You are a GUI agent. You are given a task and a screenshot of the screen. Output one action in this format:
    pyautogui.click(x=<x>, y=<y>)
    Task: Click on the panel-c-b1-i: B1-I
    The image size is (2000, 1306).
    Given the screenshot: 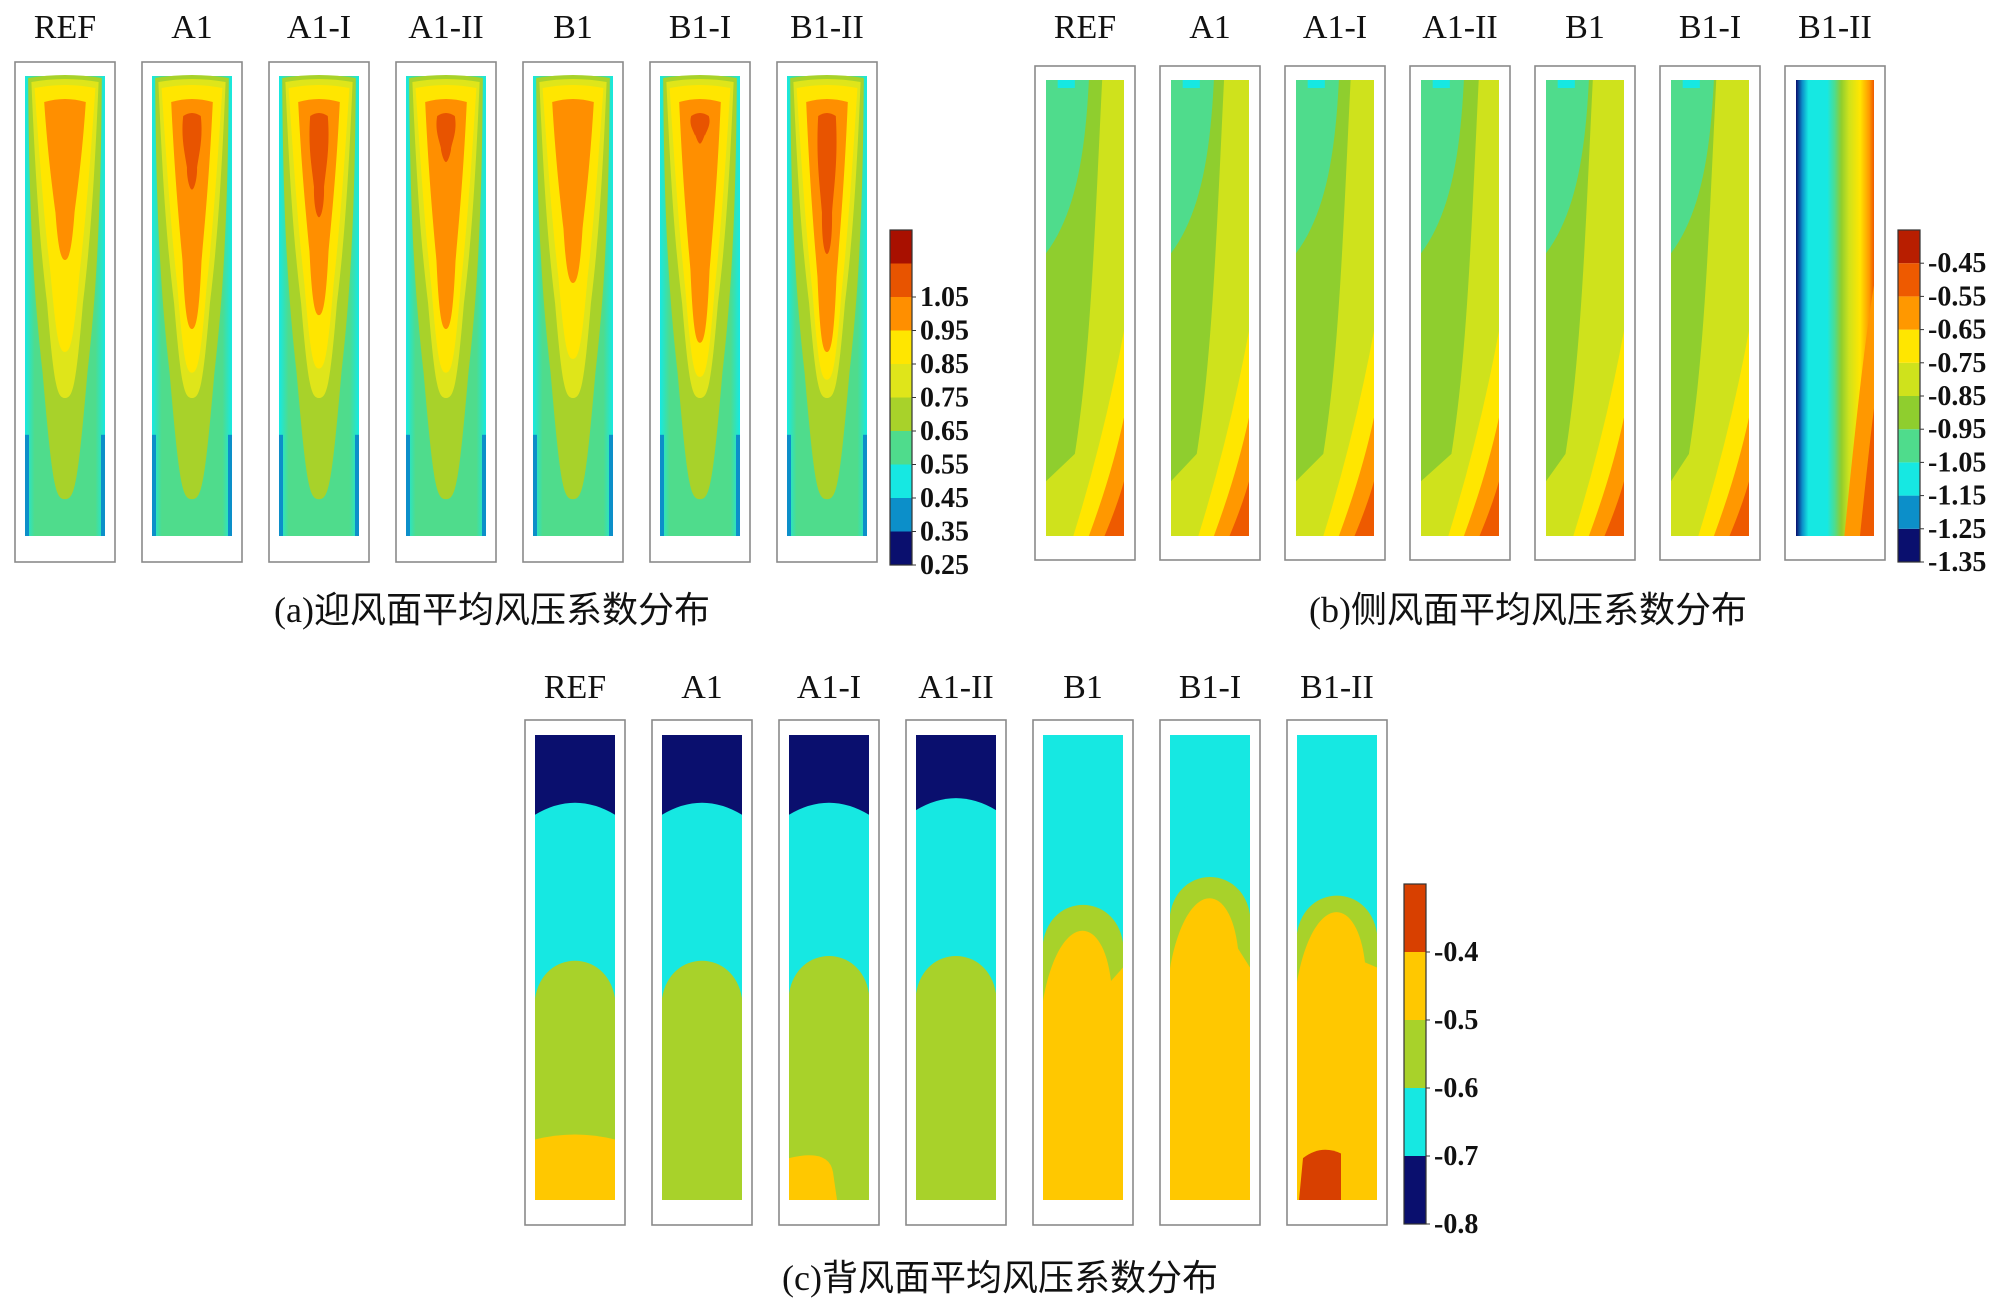 What is the action you would take?
    pyautogui.click(x=1210, y=947)
    